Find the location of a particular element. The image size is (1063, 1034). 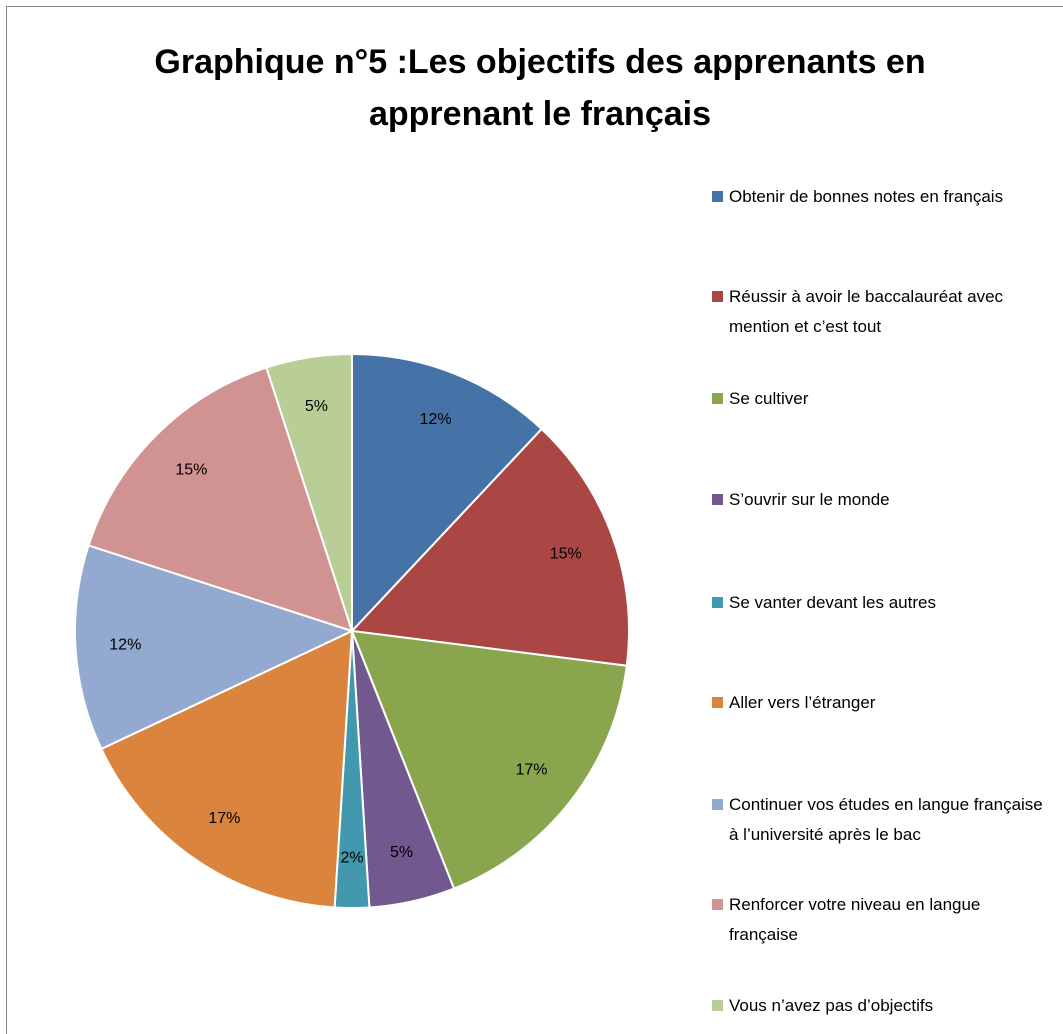

legend-item: Obtenir de bonnes notes en français is located at coordinates (879, 197).